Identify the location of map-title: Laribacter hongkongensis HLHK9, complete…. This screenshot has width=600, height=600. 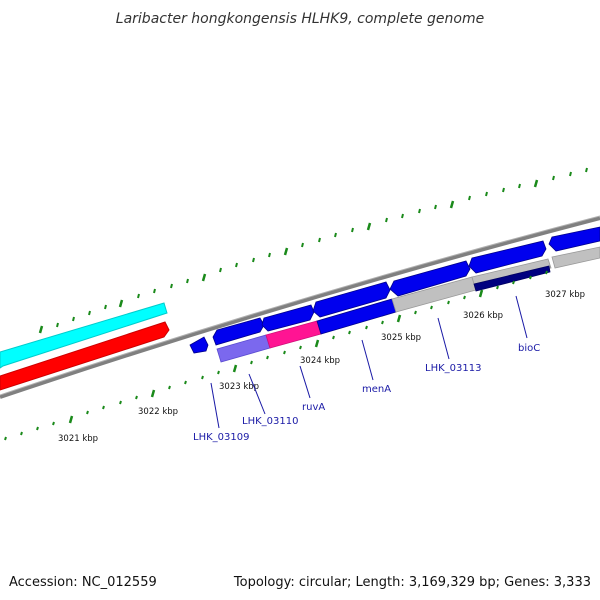
(300, 19).